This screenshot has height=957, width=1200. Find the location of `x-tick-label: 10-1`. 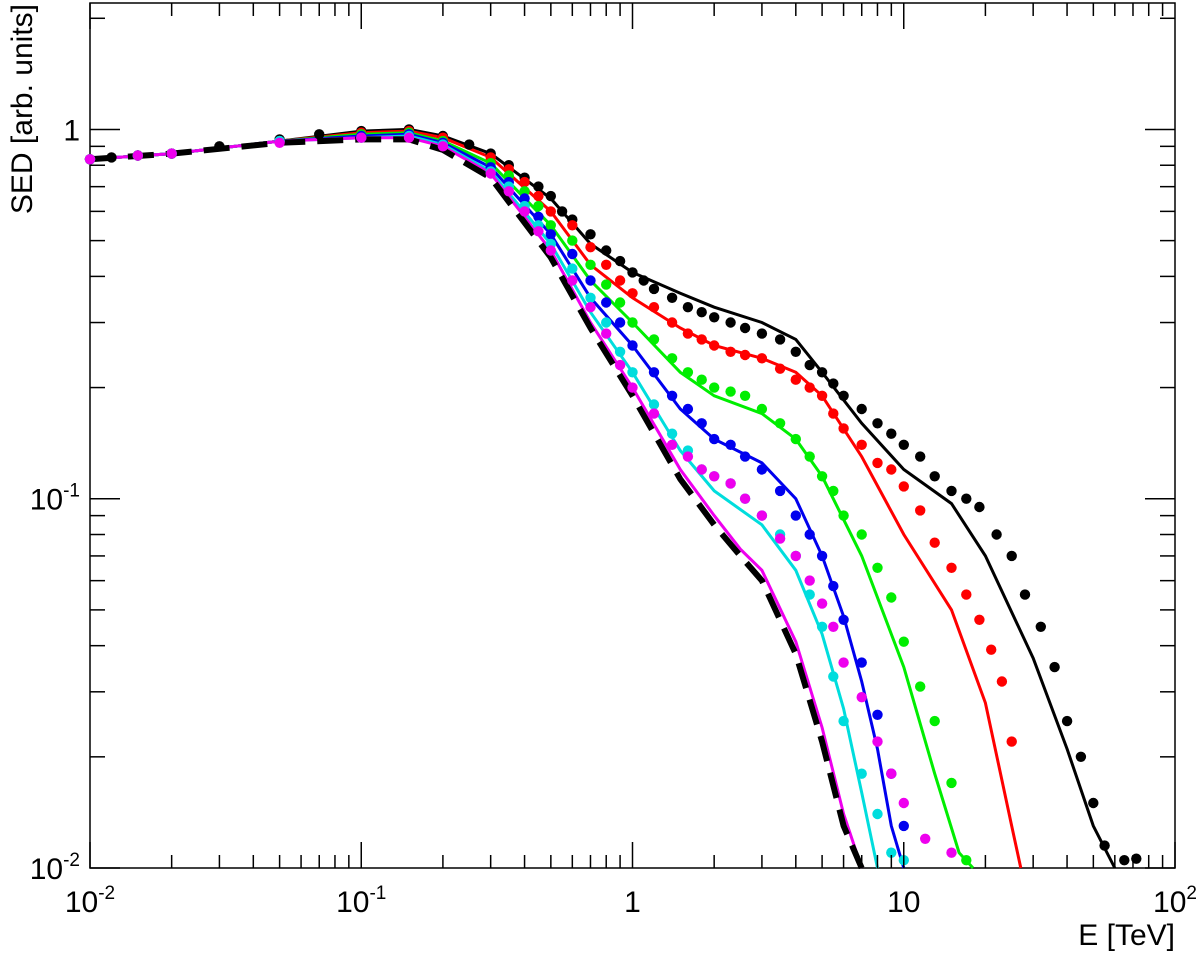

x-tick-label: 10-1 is located at coordinates (361, 901).